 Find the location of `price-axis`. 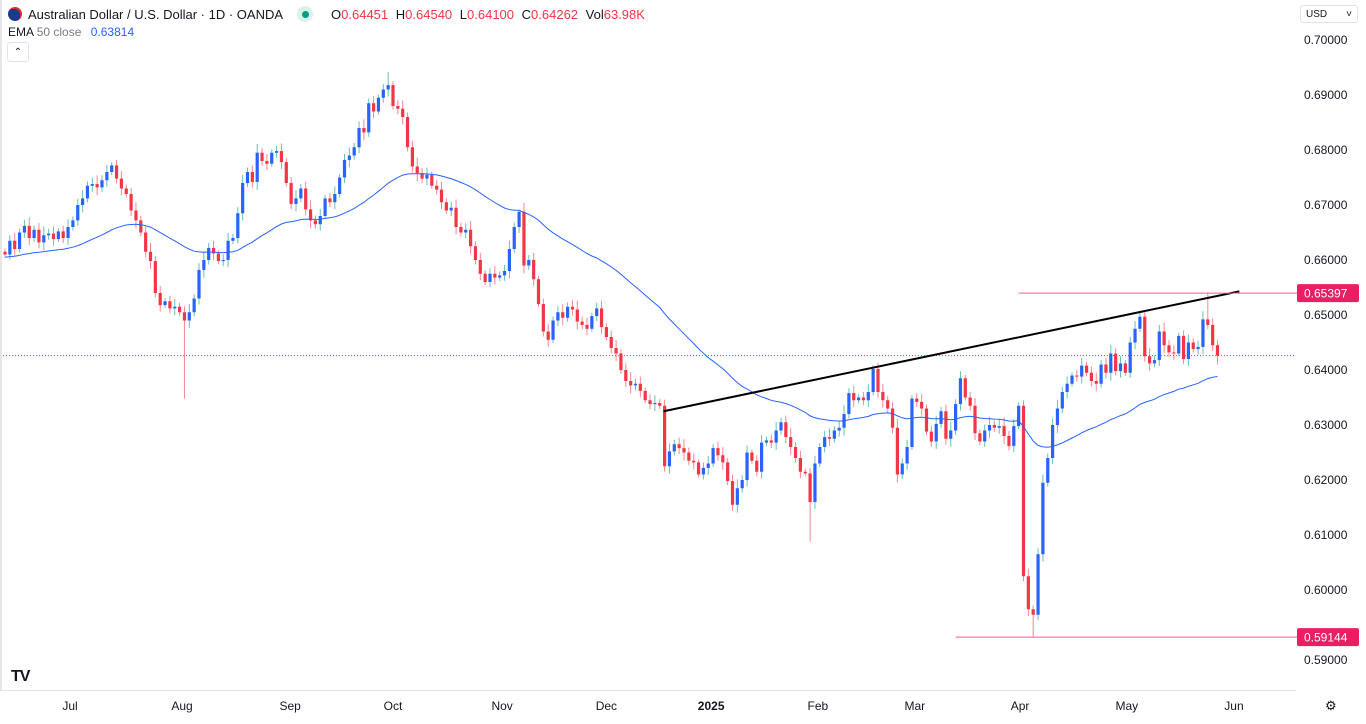

price-axis is located at coordinates (1331, 362).